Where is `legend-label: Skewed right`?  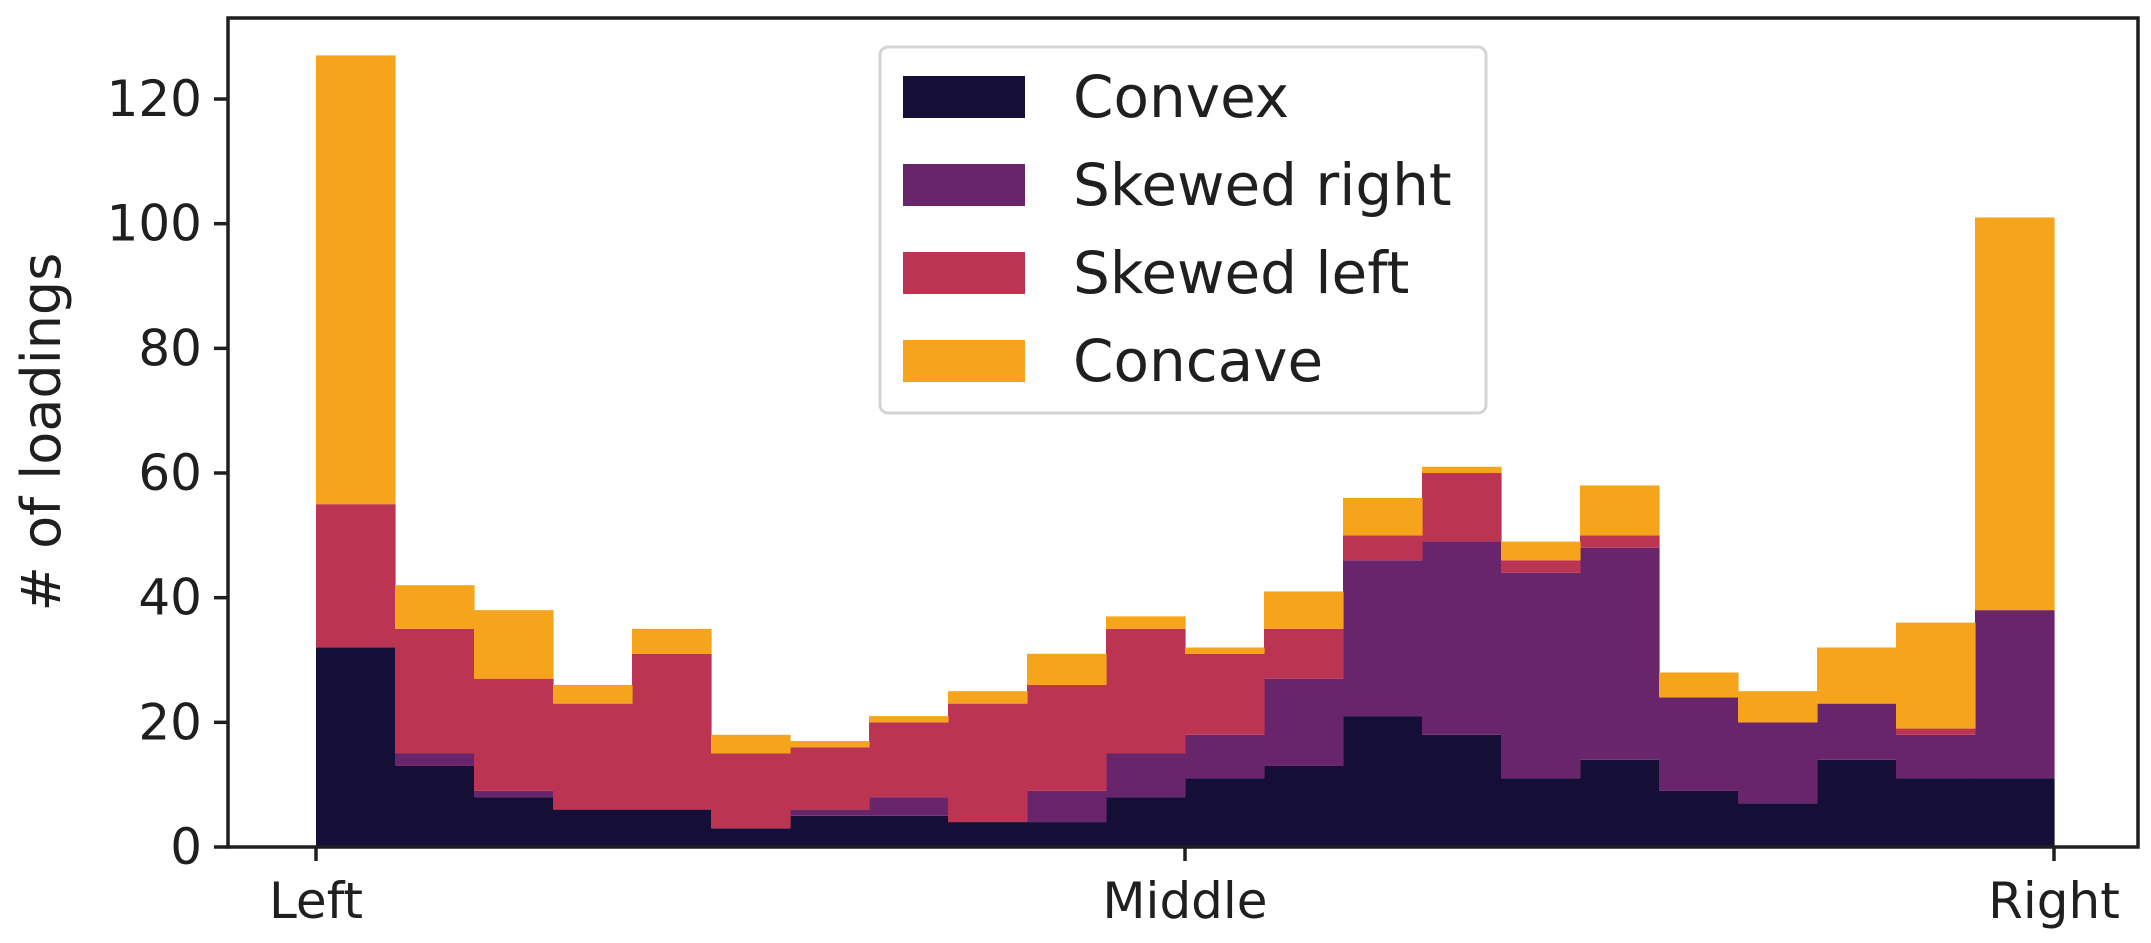
legend-label: Skewed right is located at coordinates (1262, 185).